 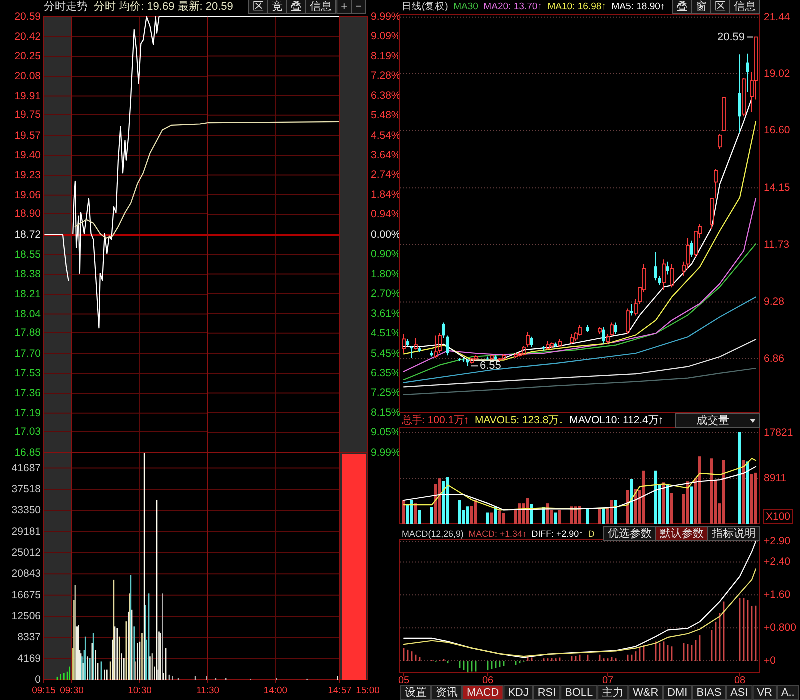 I want to click on y-tick-label: 17.53, so click(x=28, y=374).